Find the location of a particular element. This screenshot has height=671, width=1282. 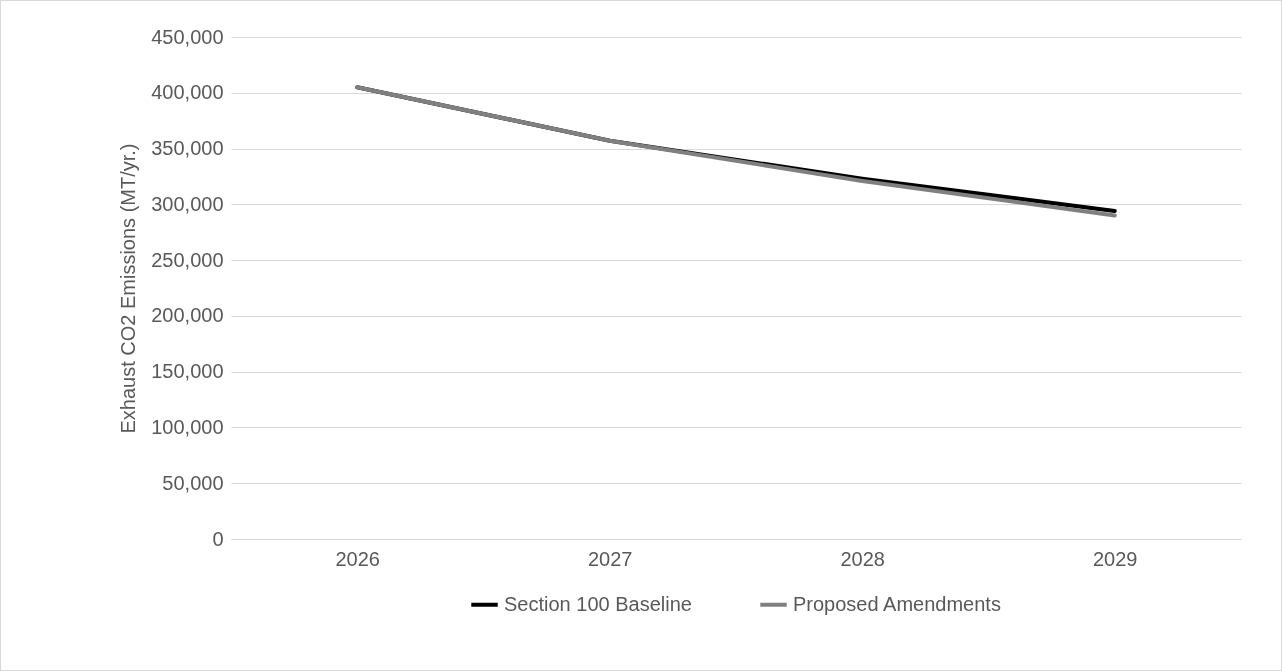

y-tick-label: 150,000 is located at coordinates (187, 371).